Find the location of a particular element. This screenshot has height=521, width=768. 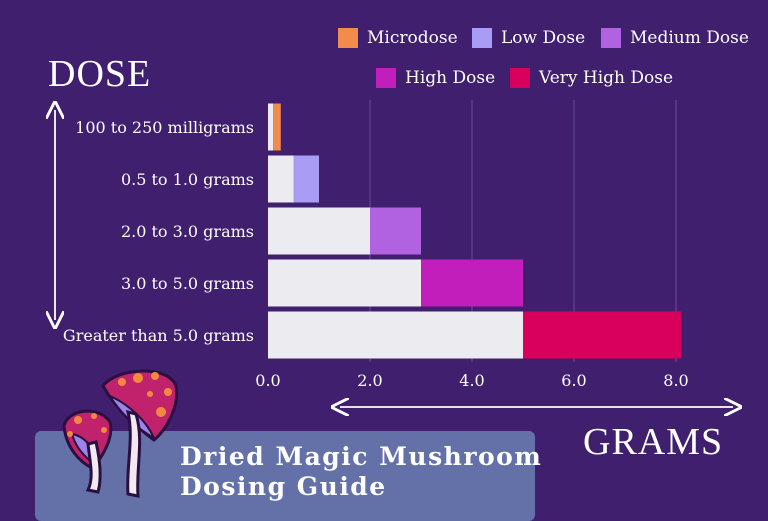

legend-item-low-dose: Low Dose is located at coordinates (528, 38).